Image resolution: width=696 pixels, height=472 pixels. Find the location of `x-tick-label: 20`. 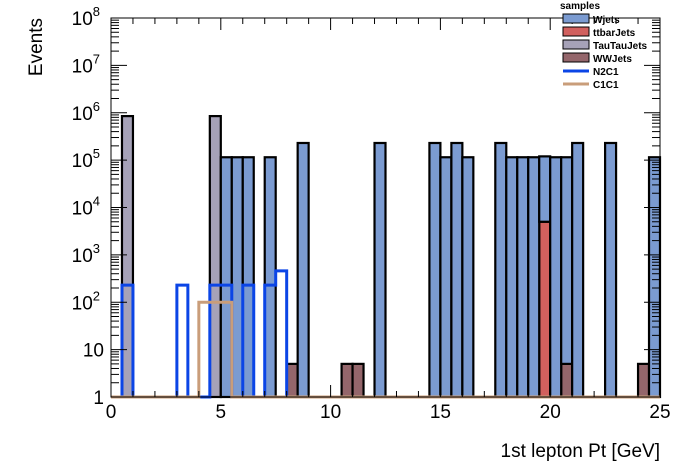

x-tick-label: 20 is located at coordinates (550, 412).